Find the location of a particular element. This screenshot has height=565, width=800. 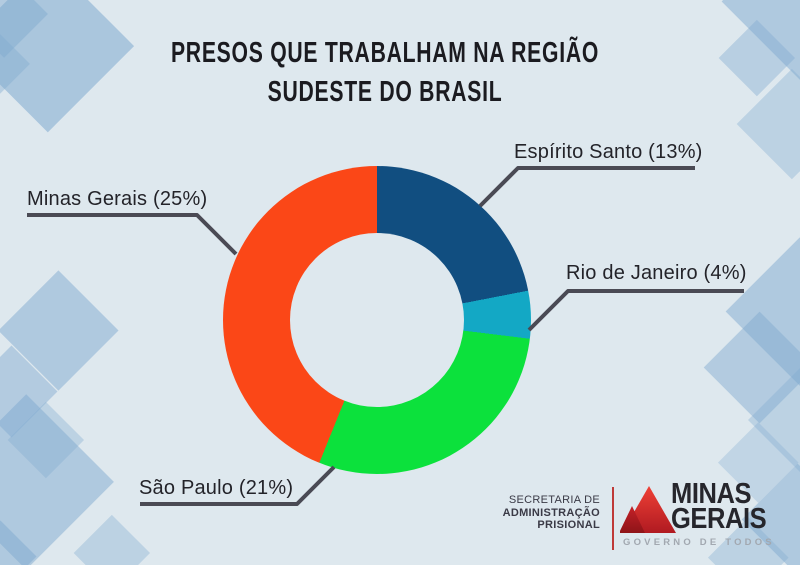

callout-label-rio-de-janeiro: Rio de Janeiro (4%) is located at coordinates (656, 273).